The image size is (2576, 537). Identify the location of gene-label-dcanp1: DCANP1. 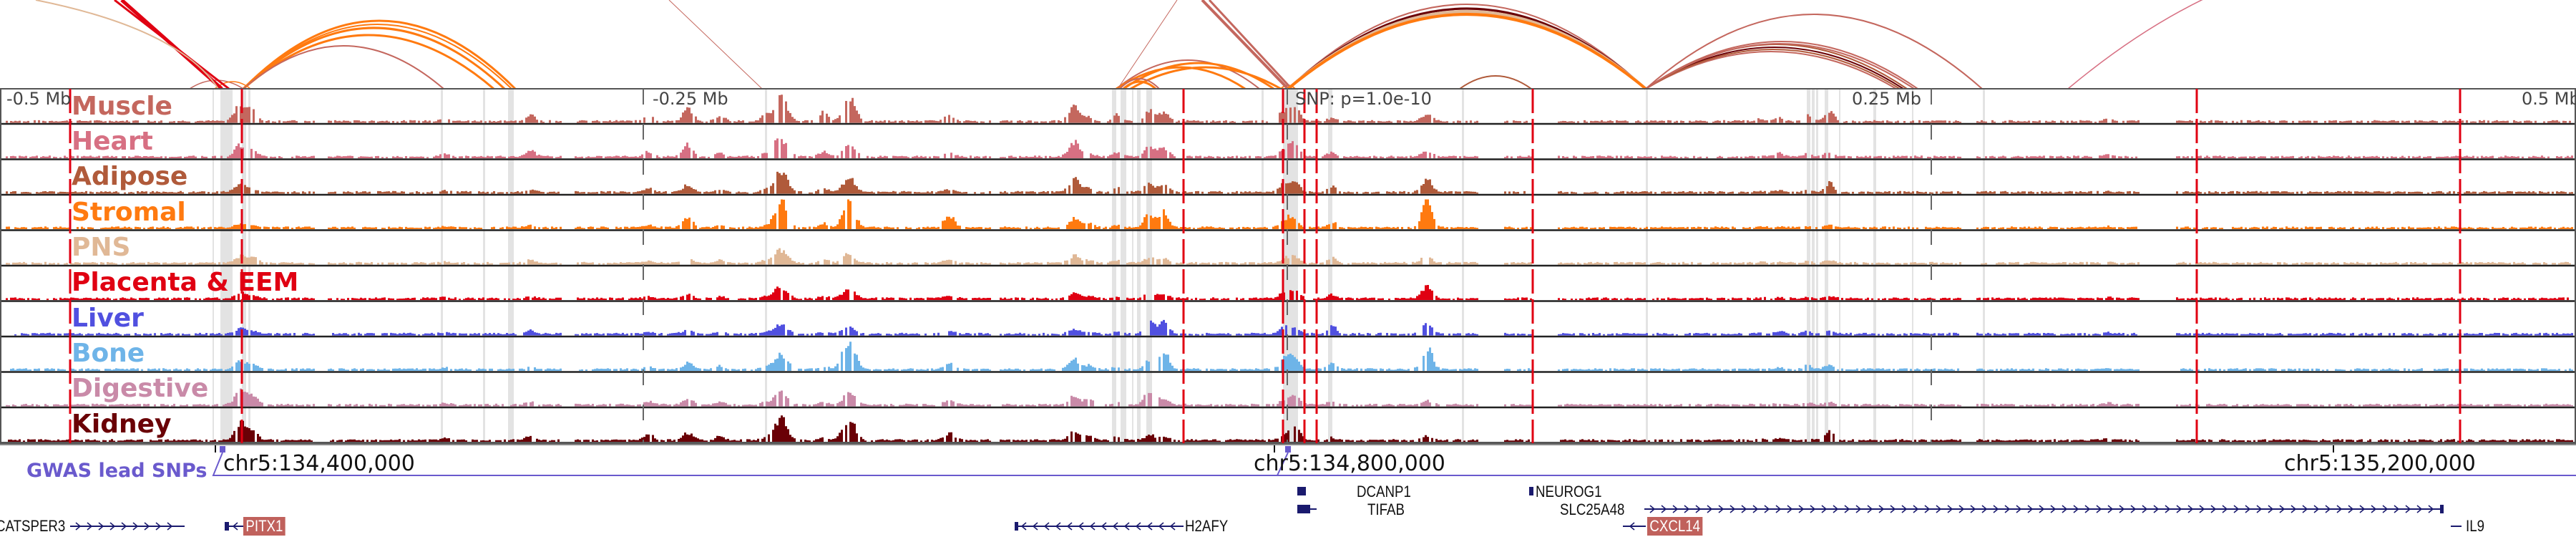
(1384, 491).